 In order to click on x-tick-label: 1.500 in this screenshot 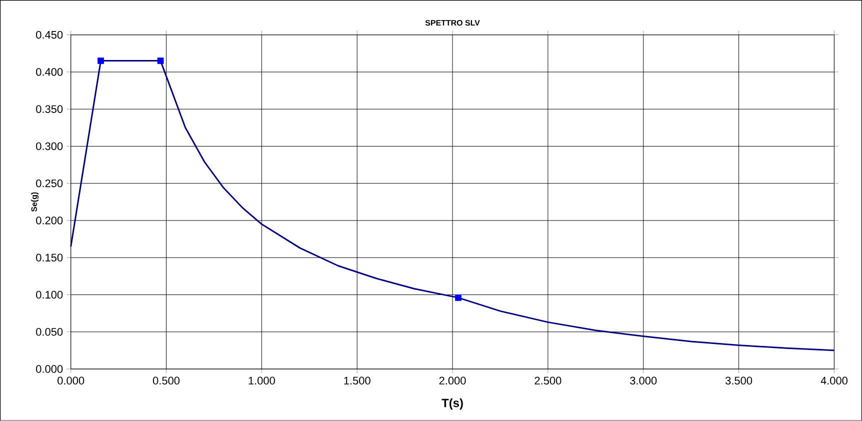, I will do `click(357, 380)`.